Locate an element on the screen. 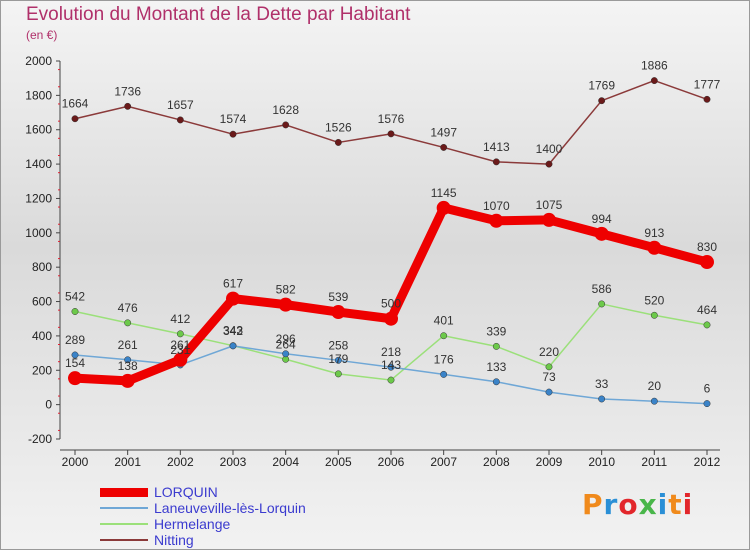  data-label: 220 is located at coordinates (549, 352).